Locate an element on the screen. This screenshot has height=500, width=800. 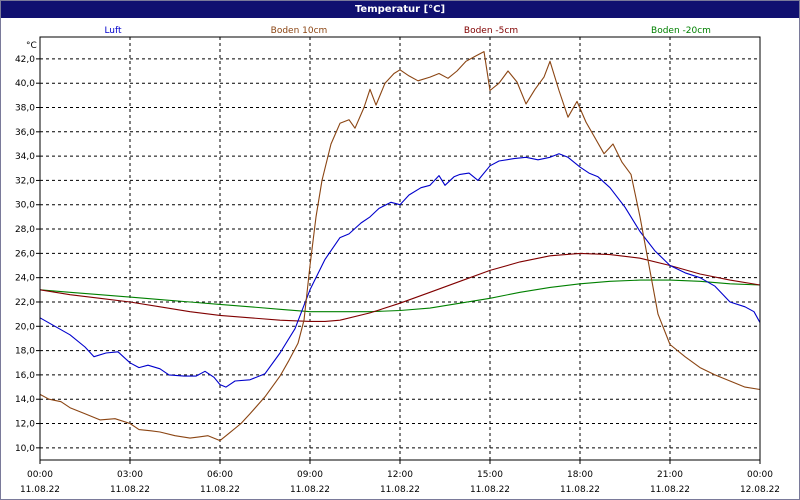
chart-title: Temperatur [°C] is located at coordinates (400, 9).